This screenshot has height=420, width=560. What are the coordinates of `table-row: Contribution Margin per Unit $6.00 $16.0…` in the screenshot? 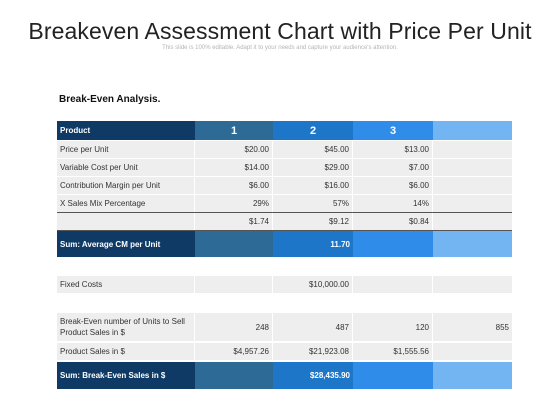 It's located at (284, 185).